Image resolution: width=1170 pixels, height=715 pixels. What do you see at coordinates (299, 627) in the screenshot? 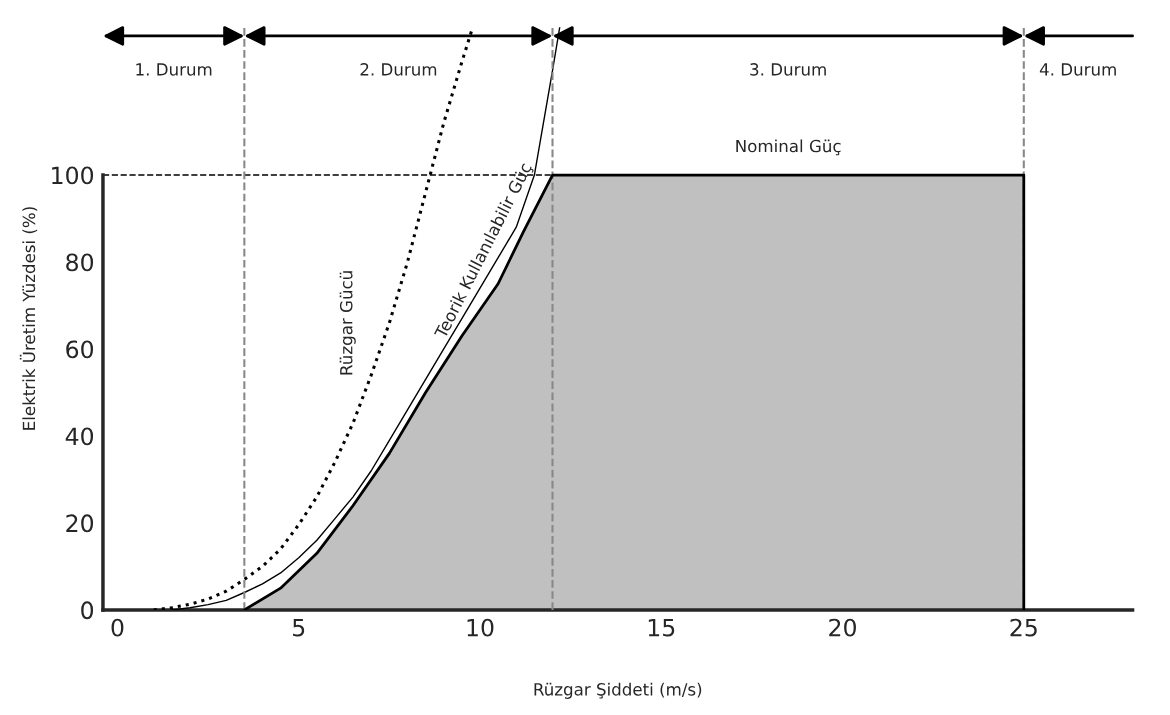
I see `x-tick-label: 5` at bounding box center [299, 627].